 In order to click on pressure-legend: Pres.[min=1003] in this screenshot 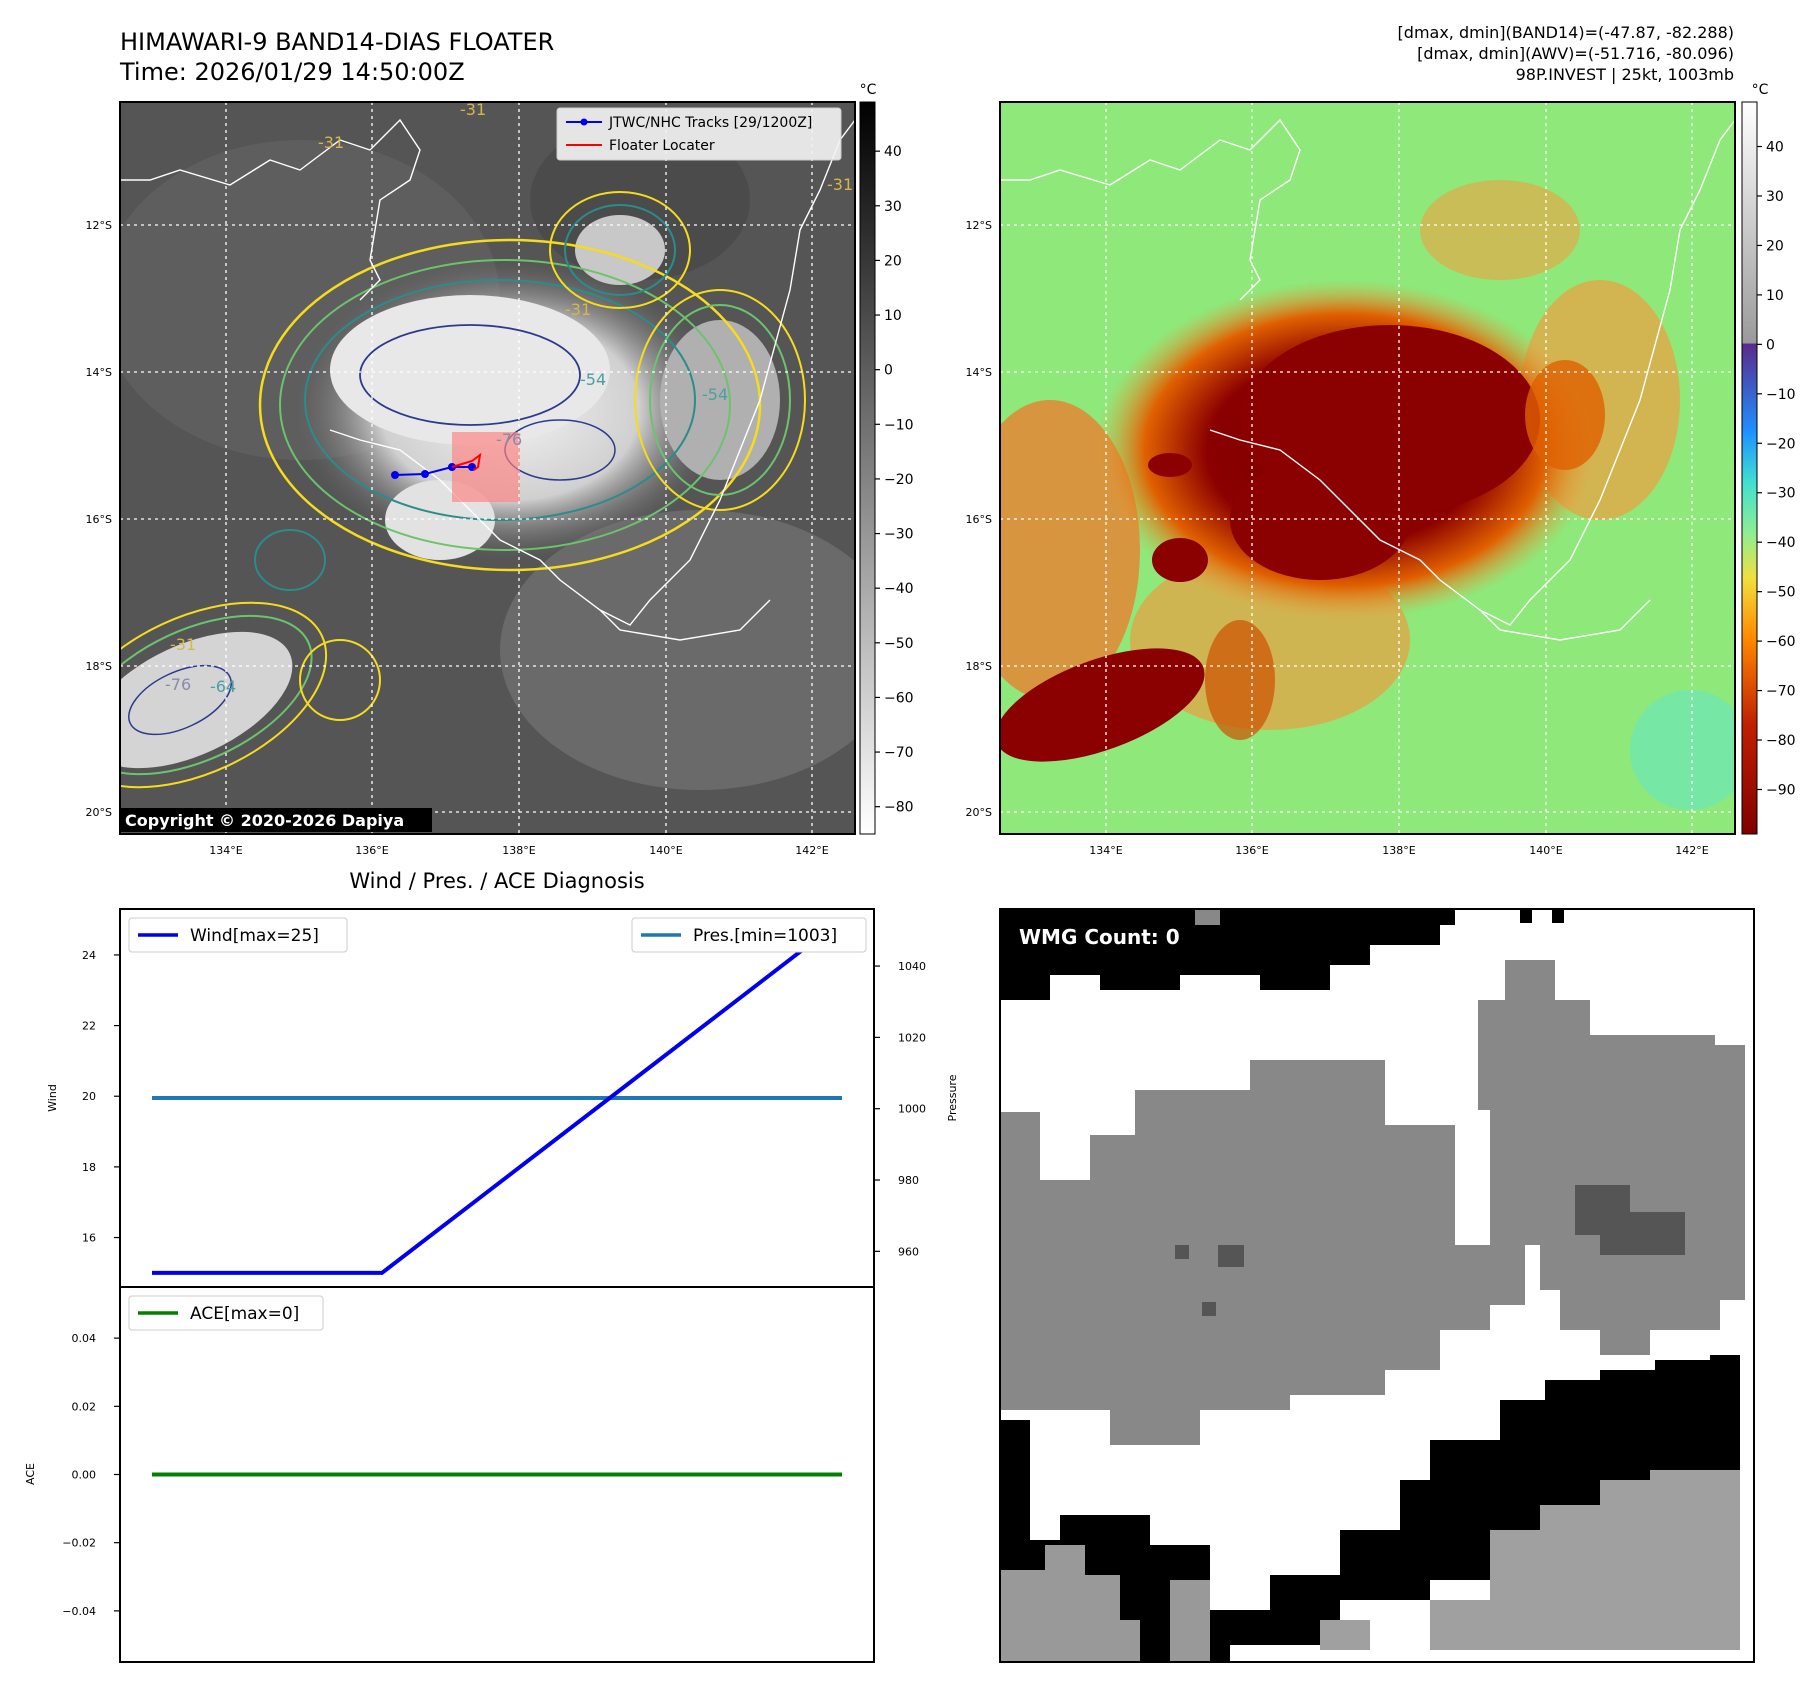, I will do `click(749, 935)`.